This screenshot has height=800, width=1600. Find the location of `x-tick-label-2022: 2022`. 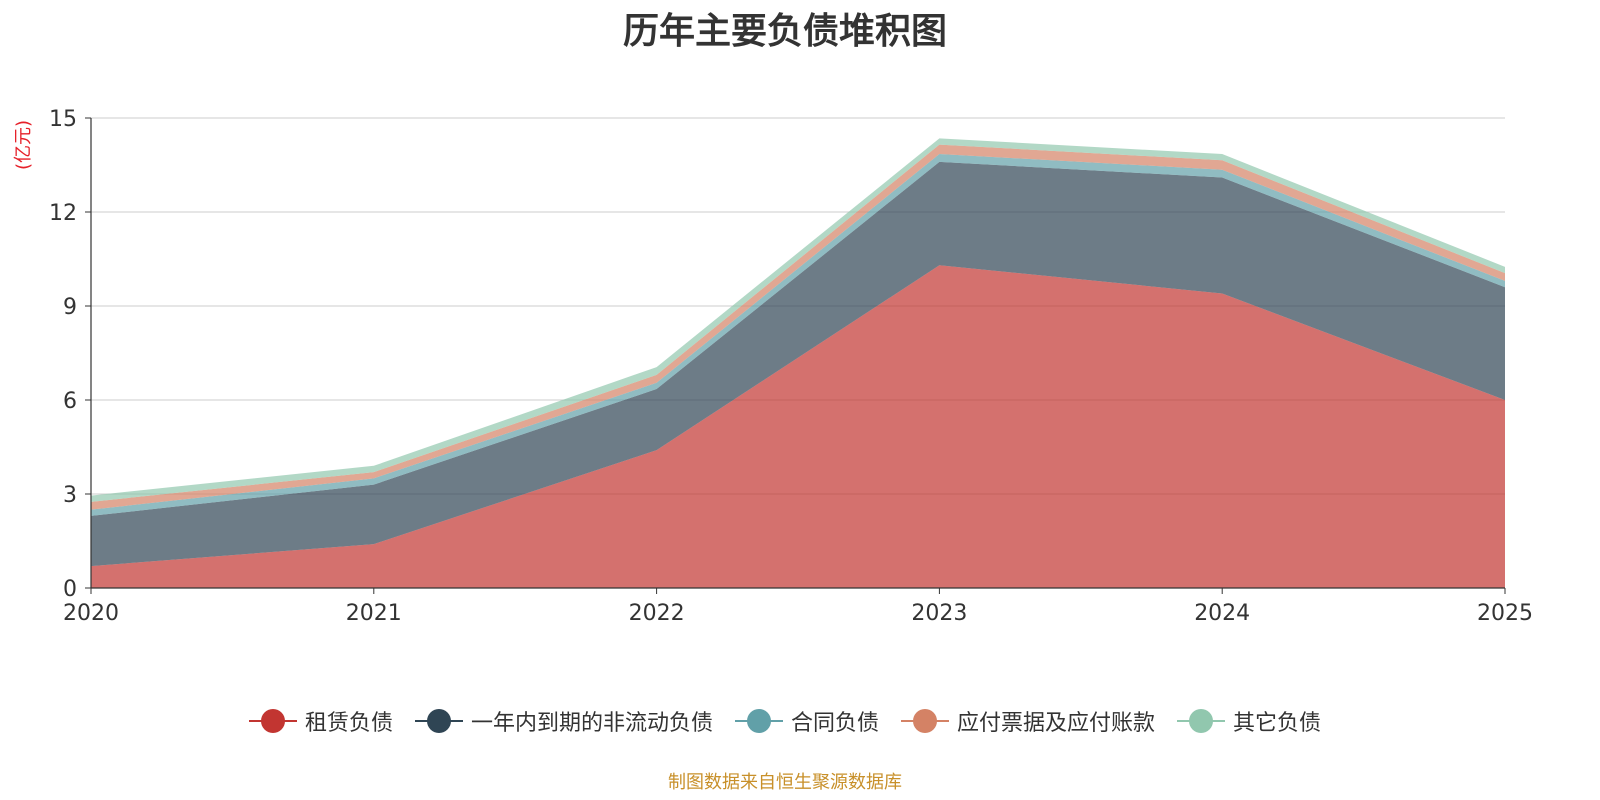

x-tick-label-2022: 2022 is located at coordinates (657, 613).